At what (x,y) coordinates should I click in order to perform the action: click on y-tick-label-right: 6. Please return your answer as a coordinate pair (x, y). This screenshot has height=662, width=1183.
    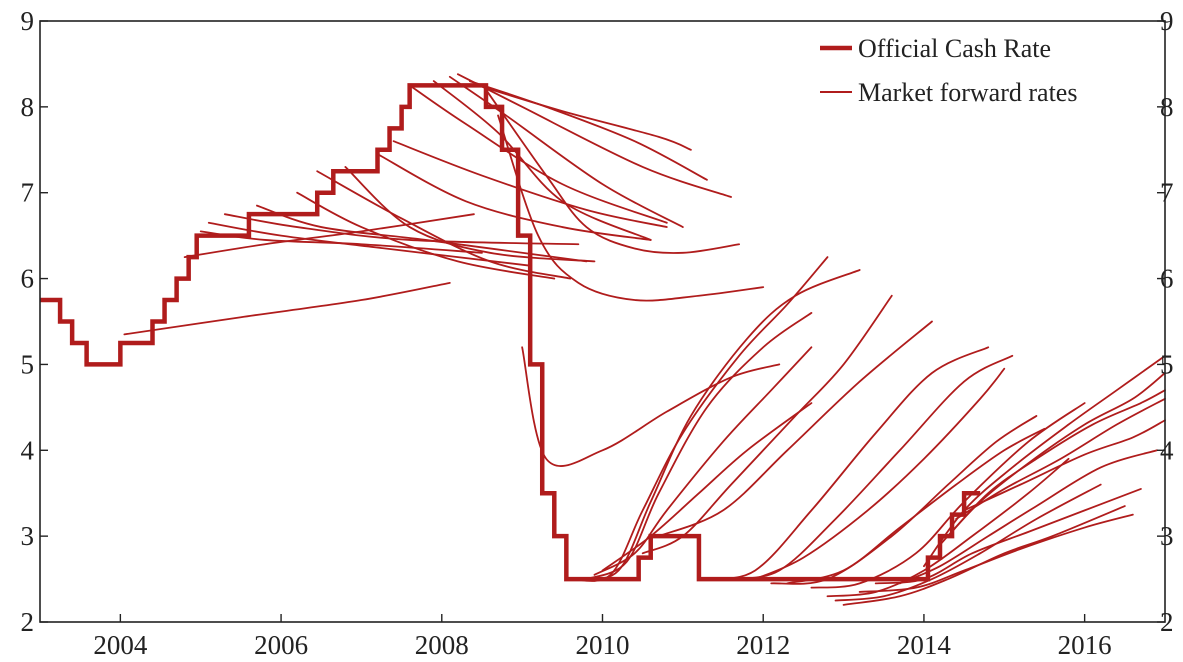
    Looking at the image, I should click on (1167, 279).